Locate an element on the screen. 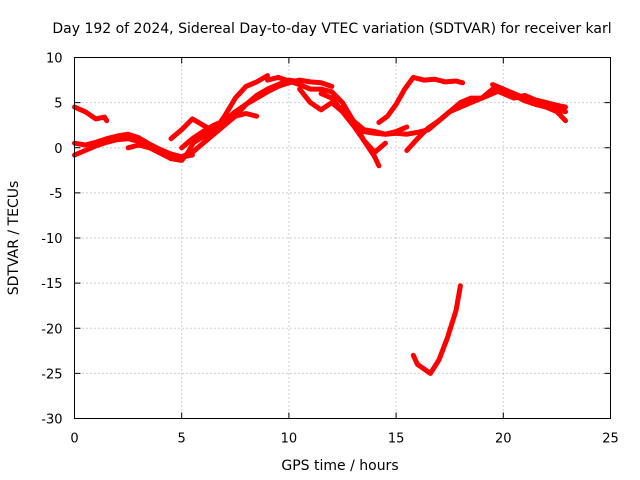  y-tick-label: -20 is located at coordinates (51, 329).